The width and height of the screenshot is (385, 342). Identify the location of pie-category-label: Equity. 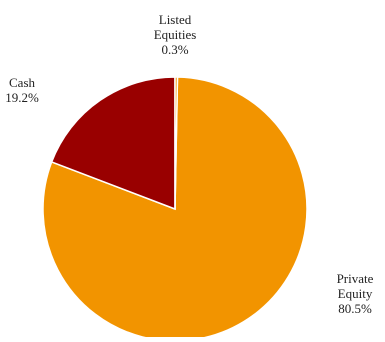
(355, 293).